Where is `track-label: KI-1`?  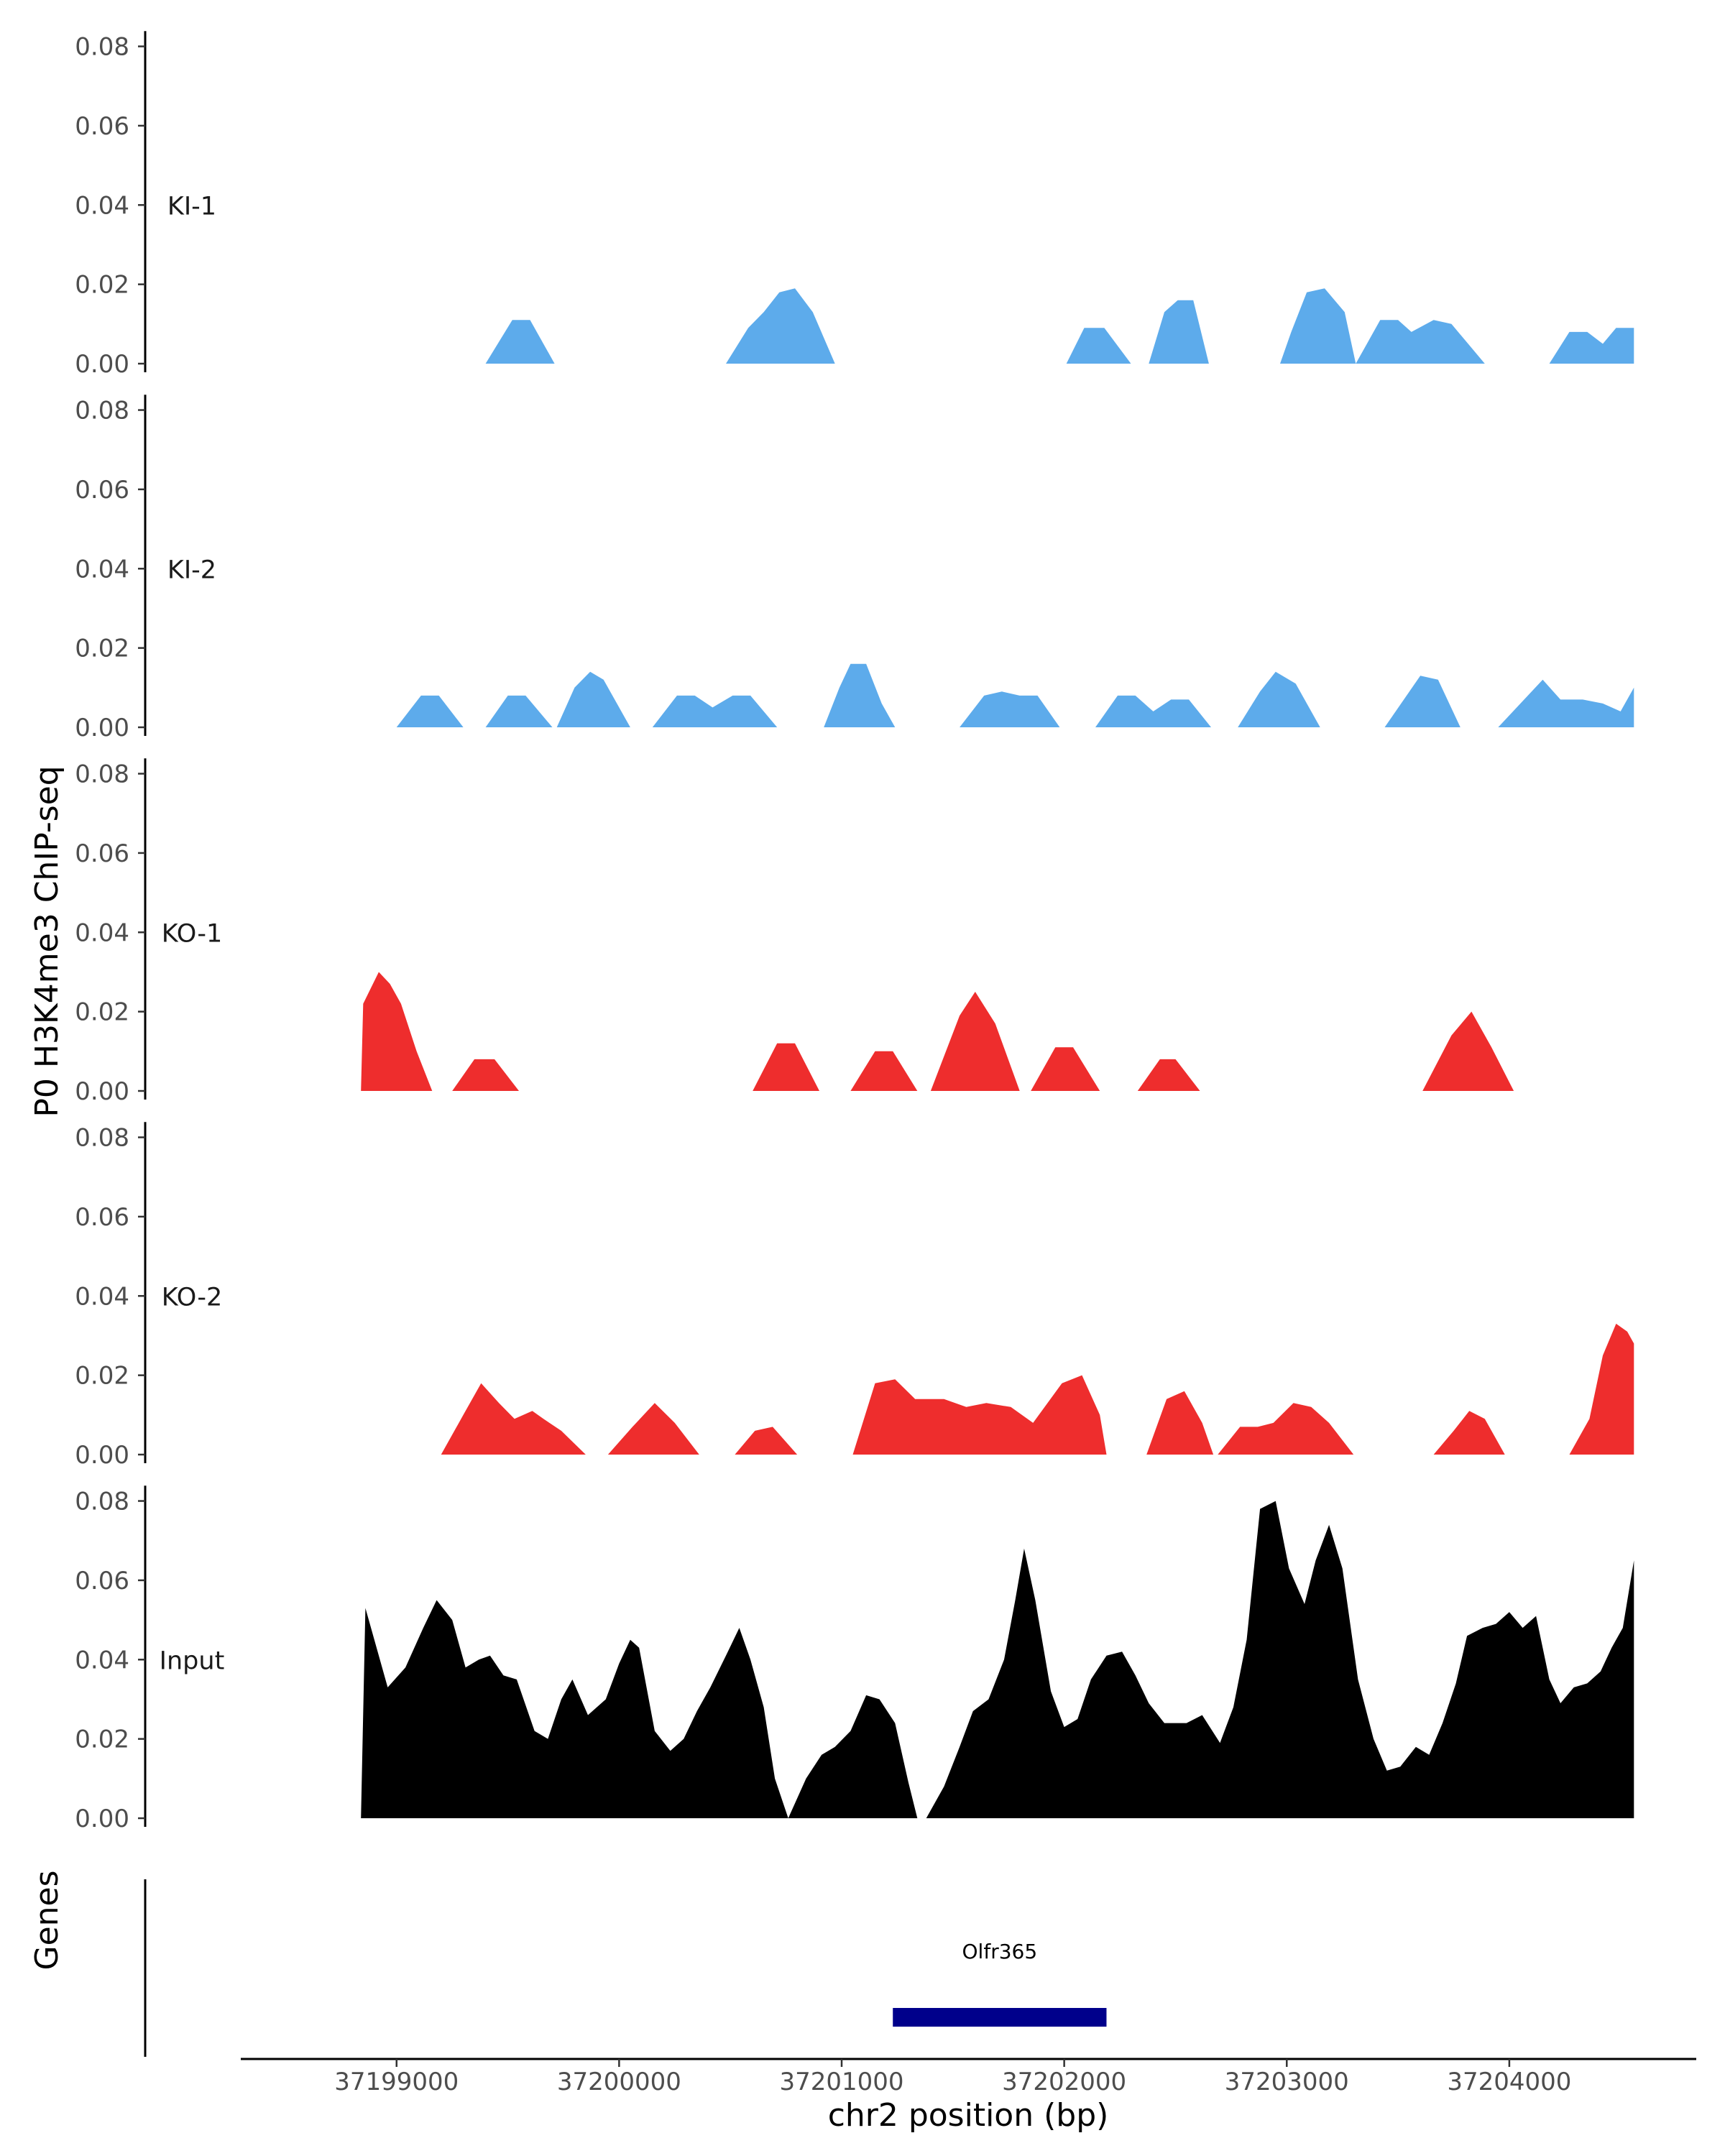 track-label: KI-1 is located at coordinates (191, 206).